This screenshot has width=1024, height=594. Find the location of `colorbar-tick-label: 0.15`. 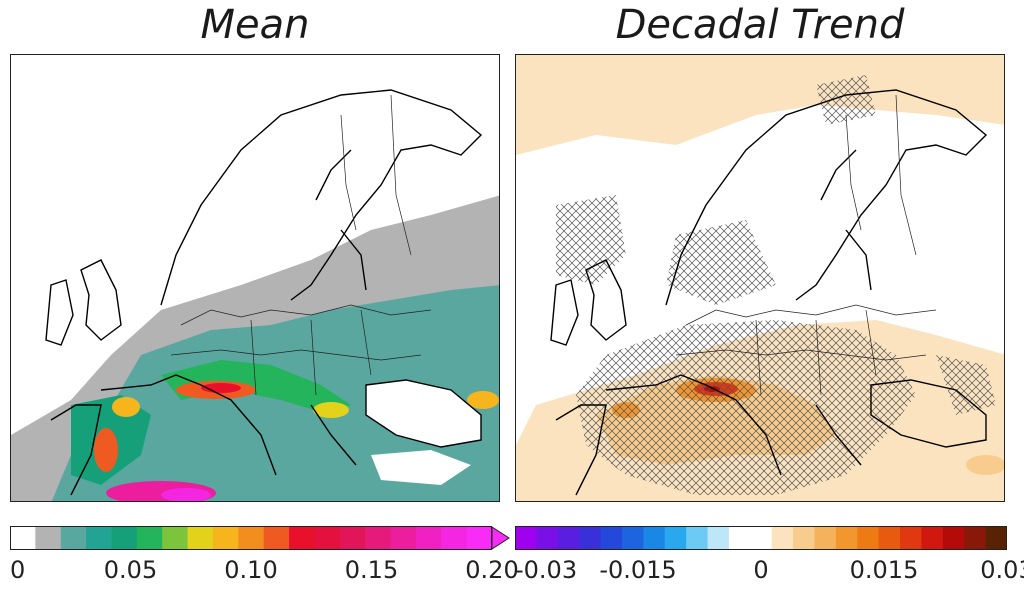

colorbar-tick-label: 0.15 is located at coordinates (371, 570).